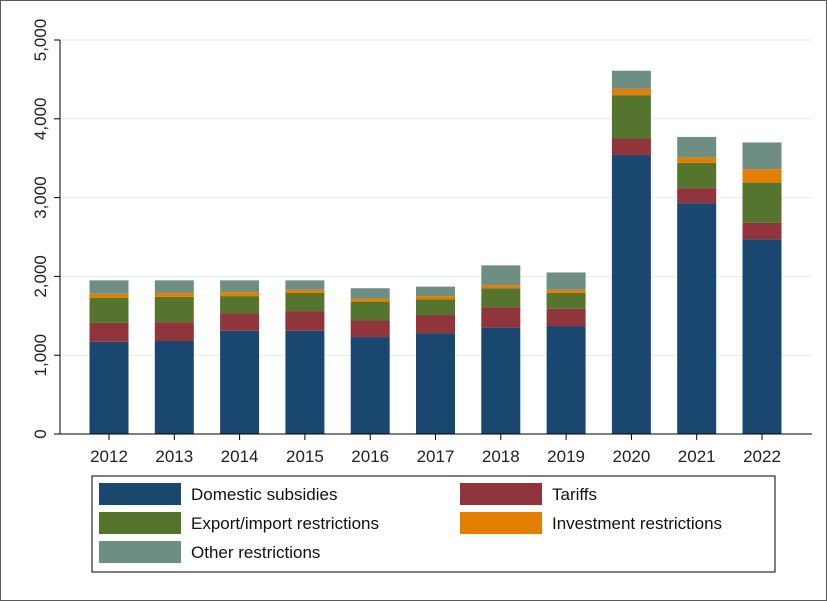 The image size is (827, 601). I want to click on x-tick-label: 2017, so click(436, 456).